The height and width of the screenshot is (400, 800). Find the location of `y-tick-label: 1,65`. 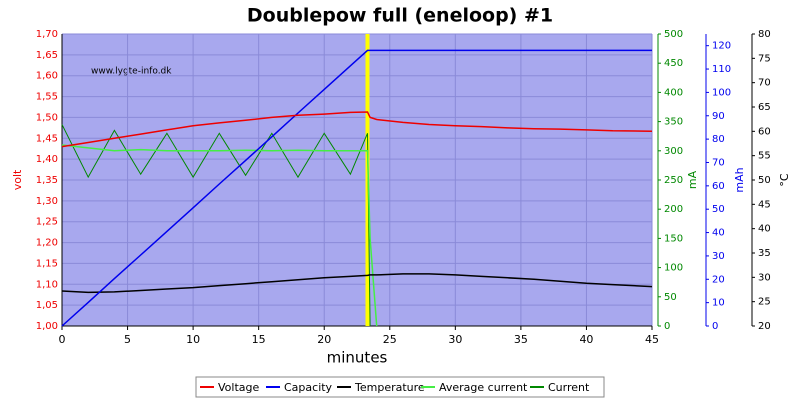

y-tick-label: 1,65 is located at coordinates (47, 55).